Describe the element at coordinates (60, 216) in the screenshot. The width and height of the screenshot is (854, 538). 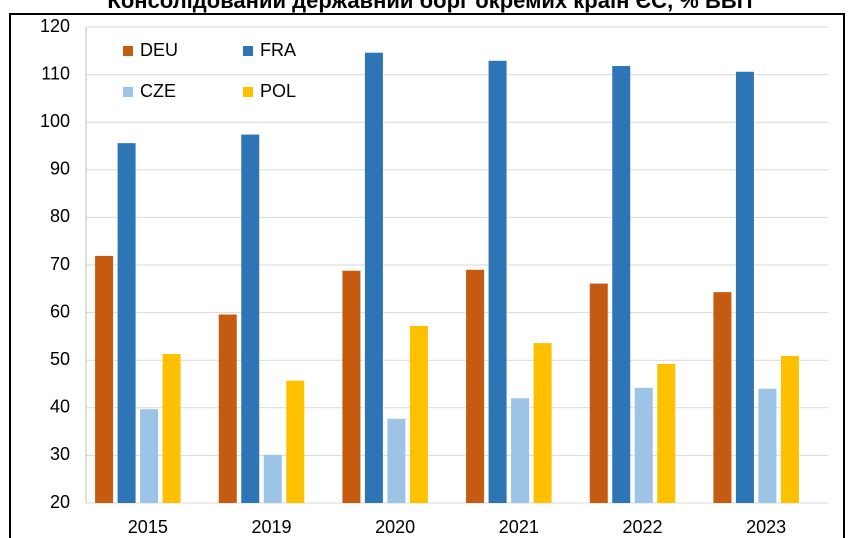
I see `y-tick-label: 80` at that location.